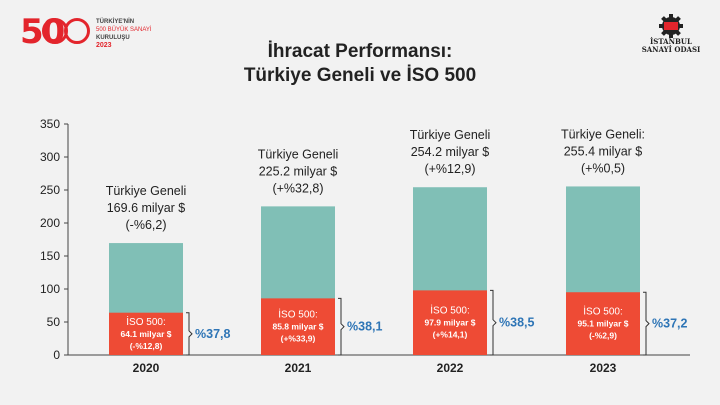 Image resolution: width=720 pixels, height=405 pixels. What do you see at coordinates (298, 368) in the screenshot?
I see `x-tick-label: 2021` at bounding box center [298, 368].